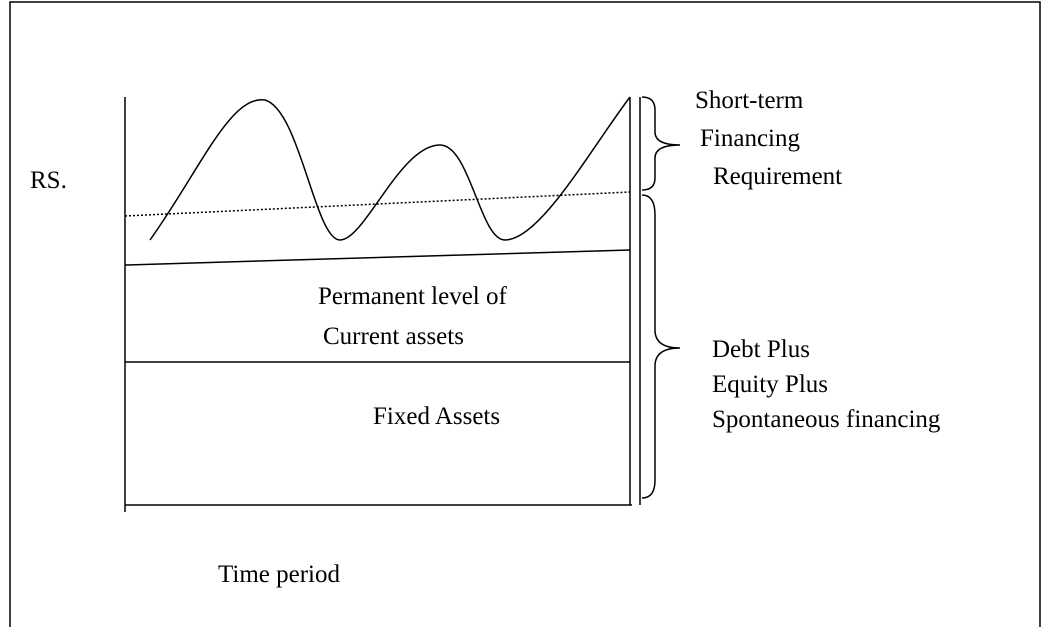  I want to click on brace-label: Debt Plus, so click(761, 349).